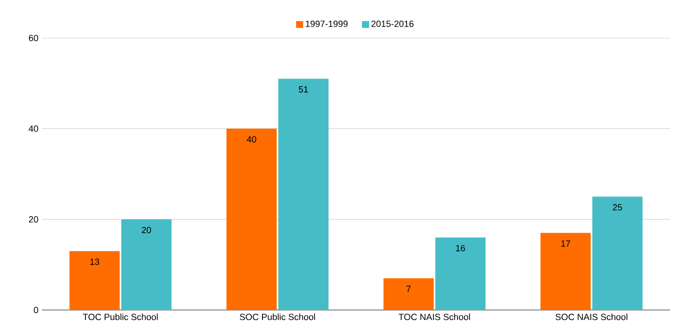  Describe the element at coordinates (278, 317) in the screenshot. I see `x-tick-label: SOC Public School` at that location.